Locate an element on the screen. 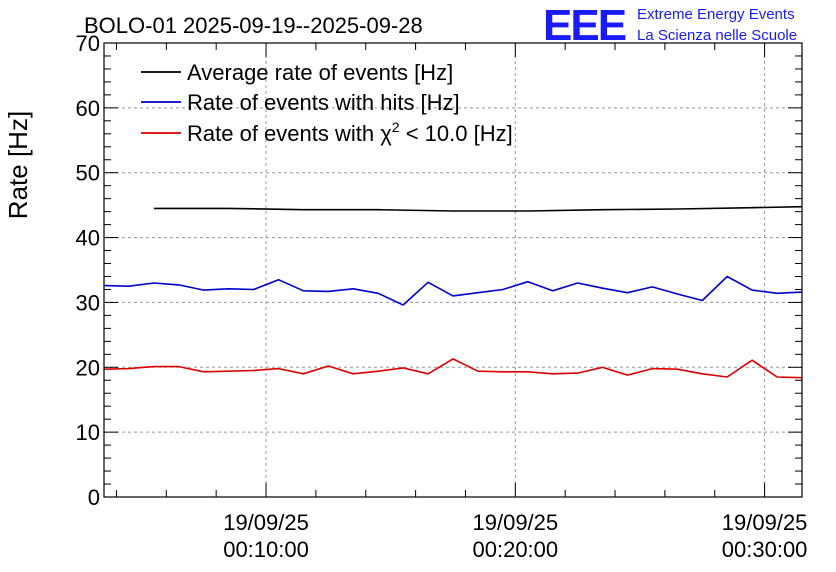 Image resolution: width=836 pixels, height=572 pixels. y-tick-label-20: 20 is located at coordinates (88, 367).